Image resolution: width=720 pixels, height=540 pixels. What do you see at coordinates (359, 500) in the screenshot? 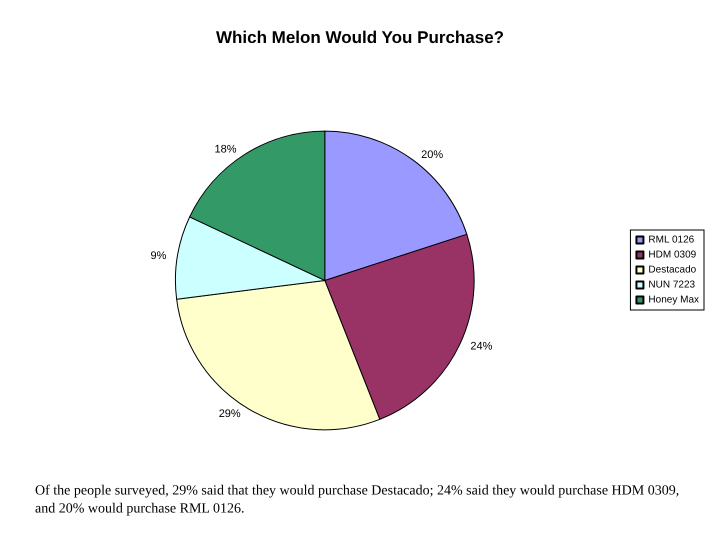
I see `text: Of the people surveyed, 29% said that they would purchase Destacado; 24% said they would purchase HDM 0309, and 20% would purchase RML 0126.` at bounding box center [359, 500].